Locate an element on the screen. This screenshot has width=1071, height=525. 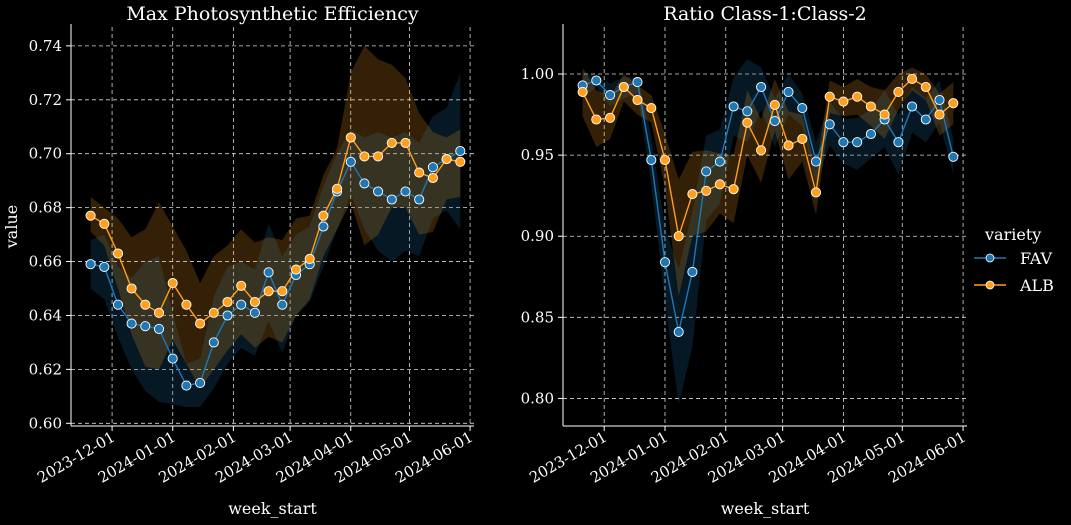
chart-0-ytick-label-0: 0.60 is located at coordinates (45, 423).